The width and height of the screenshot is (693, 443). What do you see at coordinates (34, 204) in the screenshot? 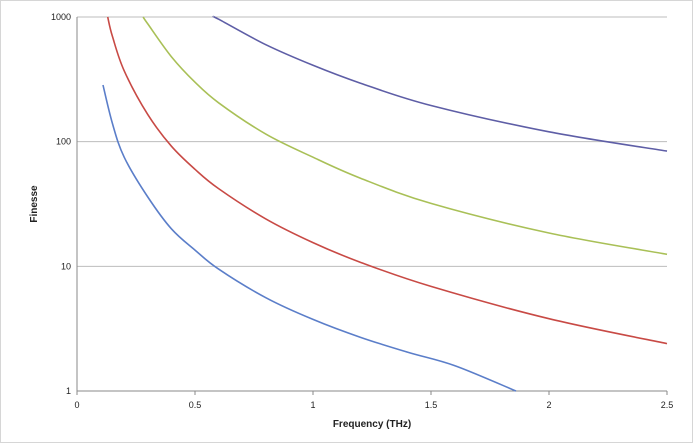
I see `y-axis-title: Finesse` at bounding box center [34, 204].